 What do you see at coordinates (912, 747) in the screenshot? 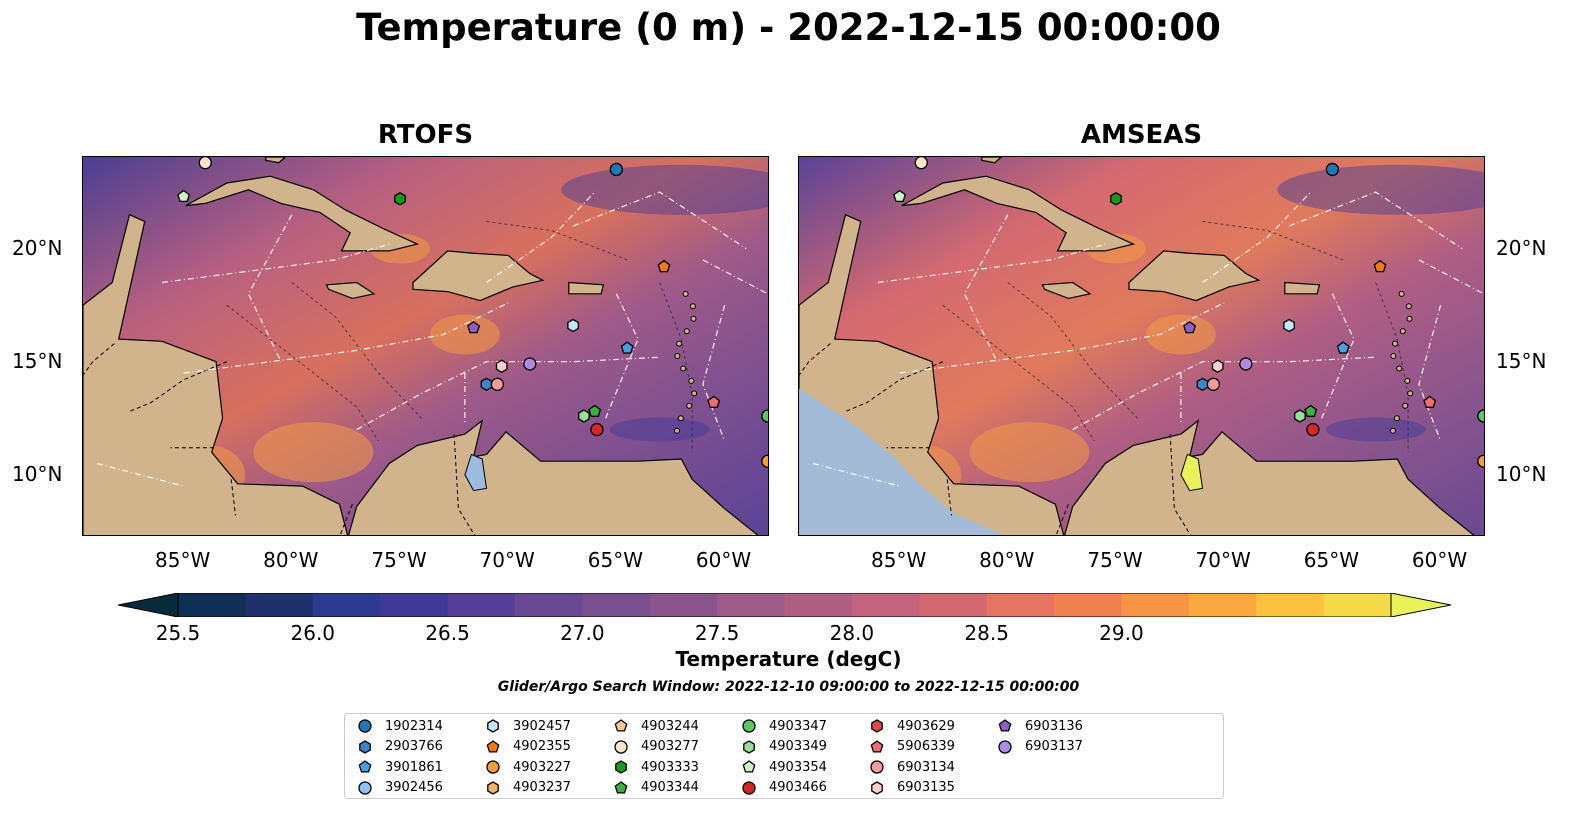
I see `legend-item: 5906339` at bounding box center [912, 747].